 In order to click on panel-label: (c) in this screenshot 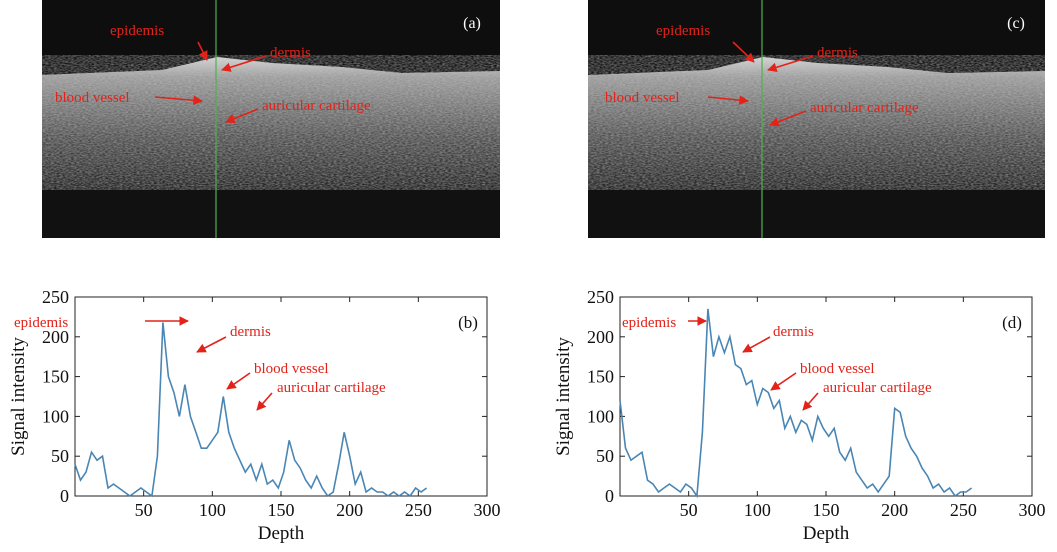, I will do `click(1016, 23)`.